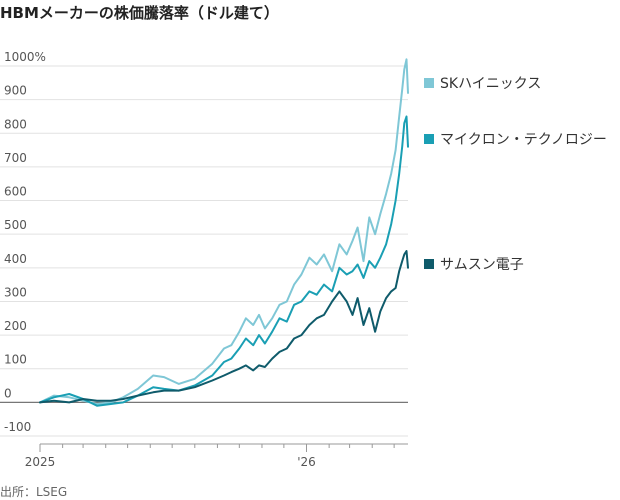 The image size is (620, 500). I want to click on chart-title: HBMメーカーの株価騰落率（ドル建て）, so click(139, 13).